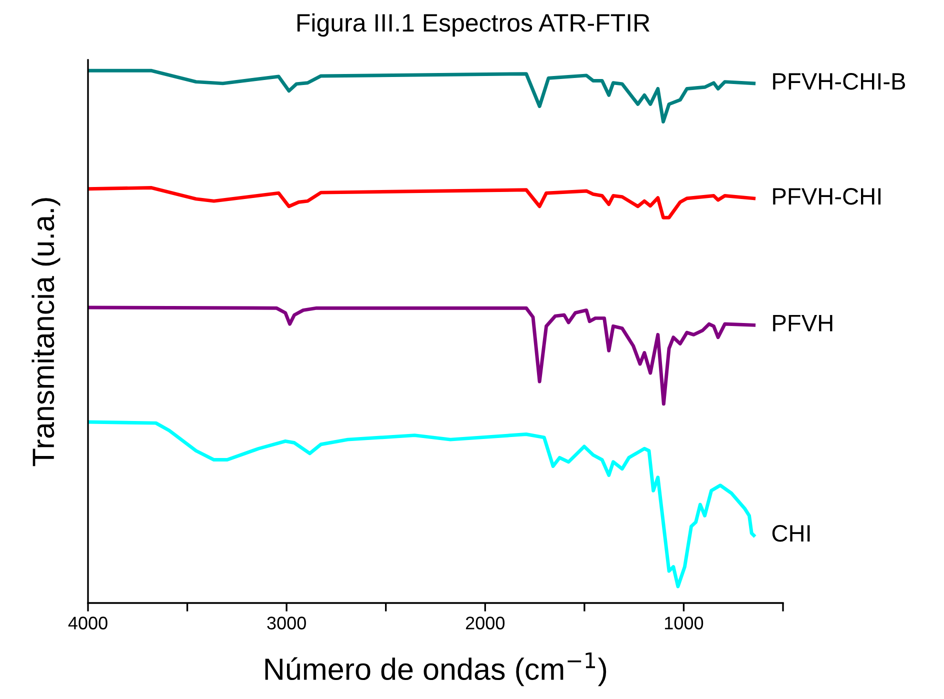 The height and width of the screenshot is (699, 944). I want to click on y-axis-title: Transmitancia (u.a.), so click(46, 332).